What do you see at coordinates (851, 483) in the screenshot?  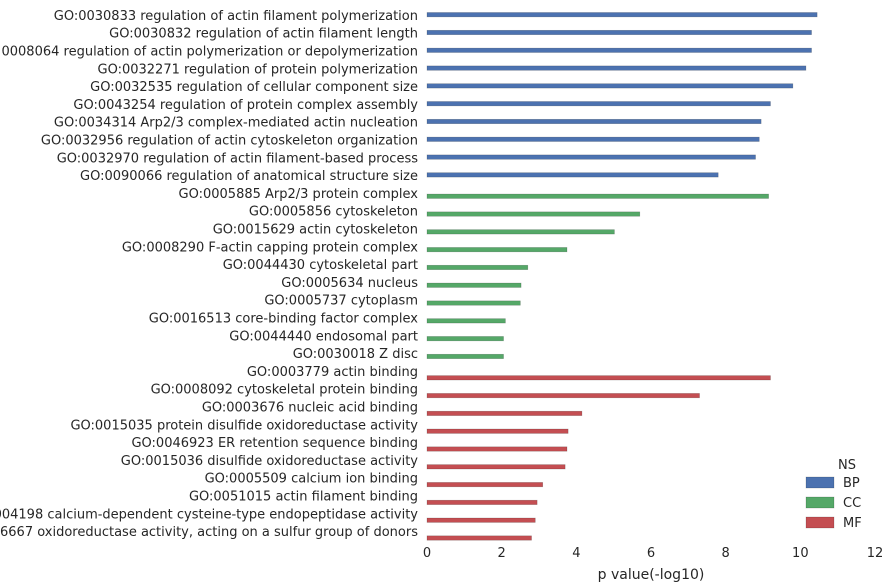 I see `legend-label-bp: BP` at bounding box center [851, 483].